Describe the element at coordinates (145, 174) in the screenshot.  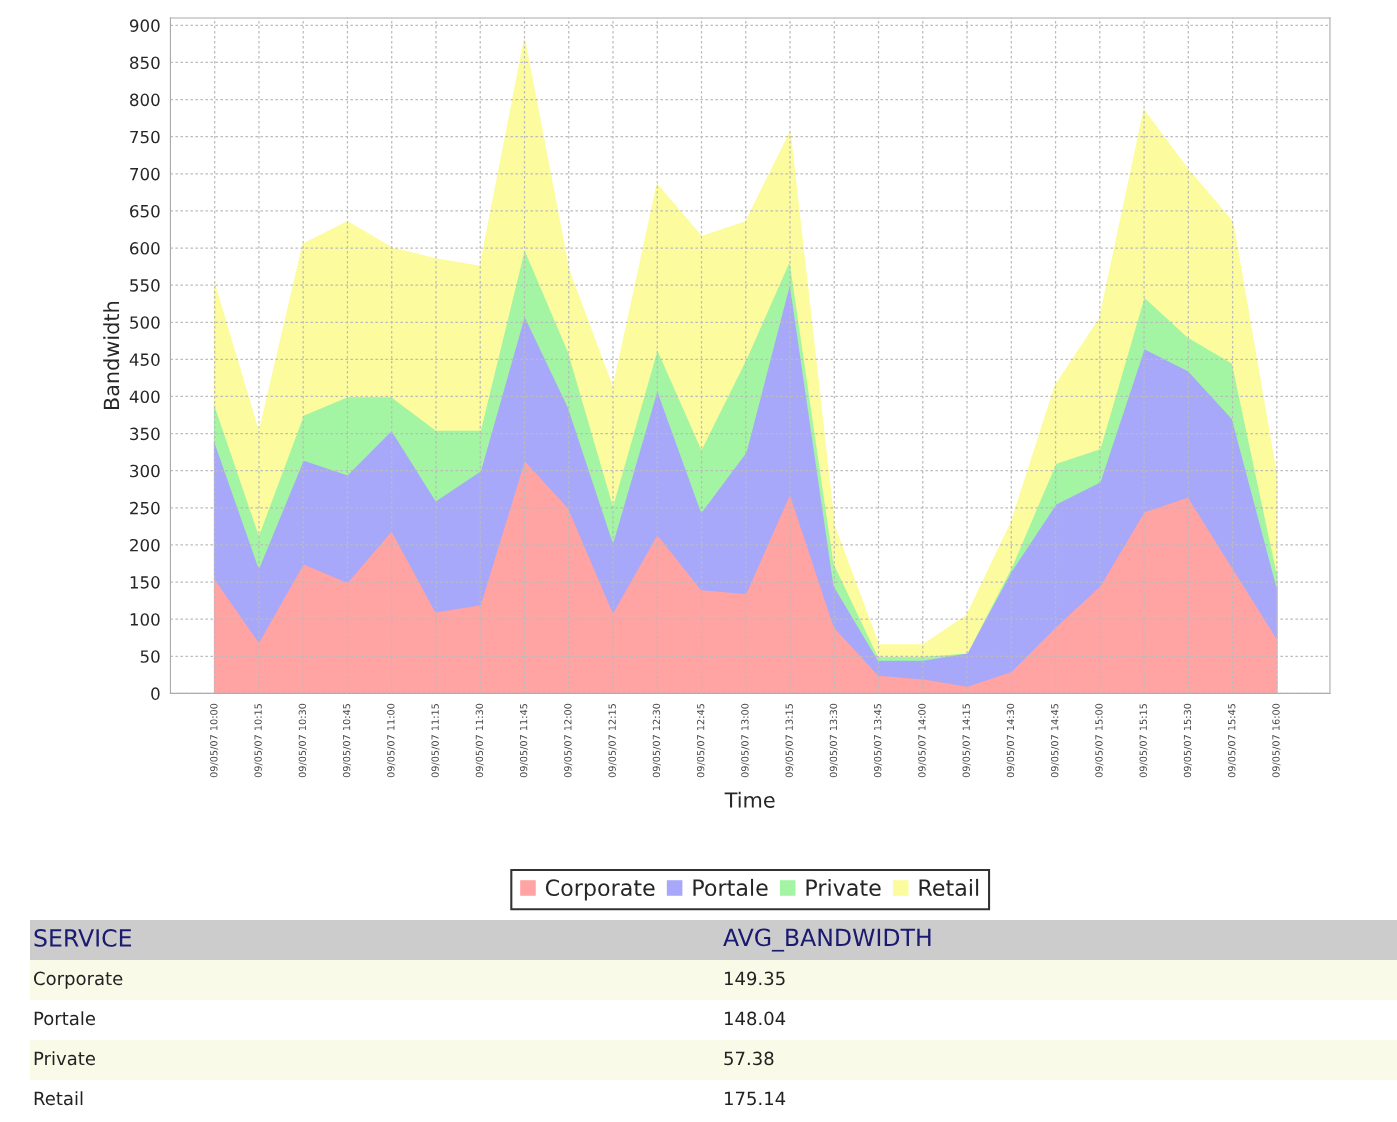
I see `y-tick-label: 700` at that location.